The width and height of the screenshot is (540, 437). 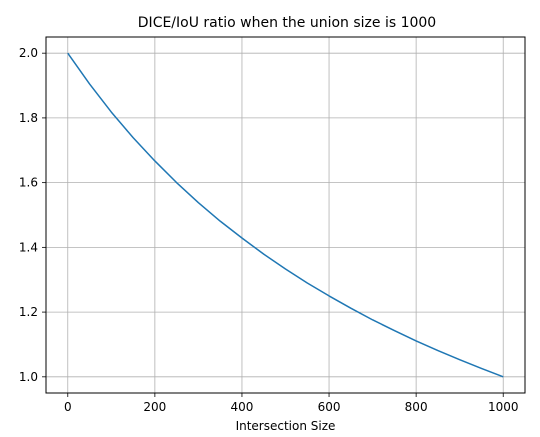 What do you see at coordinates (503, 407) in the screenshot?
I see `x-tick-label: 1000` at bounding box center [503, 407].